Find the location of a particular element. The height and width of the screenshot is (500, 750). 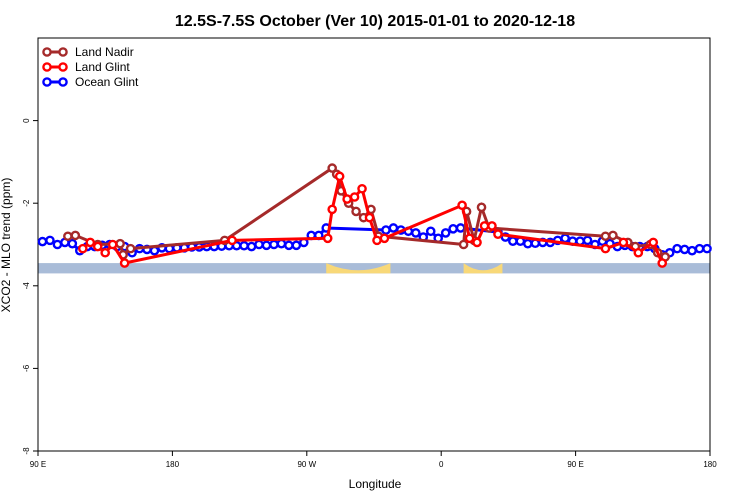

surface-band is located at coordinates (374, 268).